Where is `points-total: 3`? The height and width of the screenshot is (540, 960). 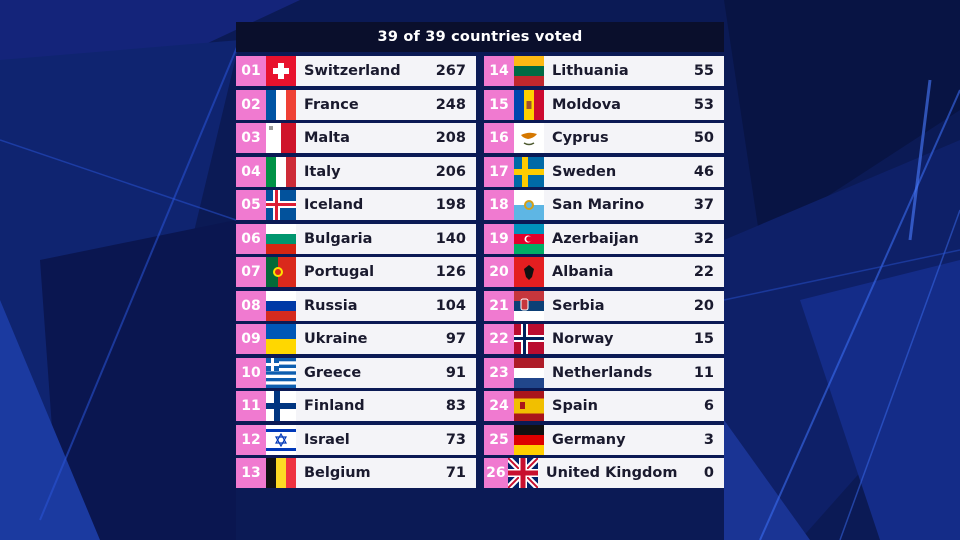
points-total: 3 is located at coordinates (708, 439).